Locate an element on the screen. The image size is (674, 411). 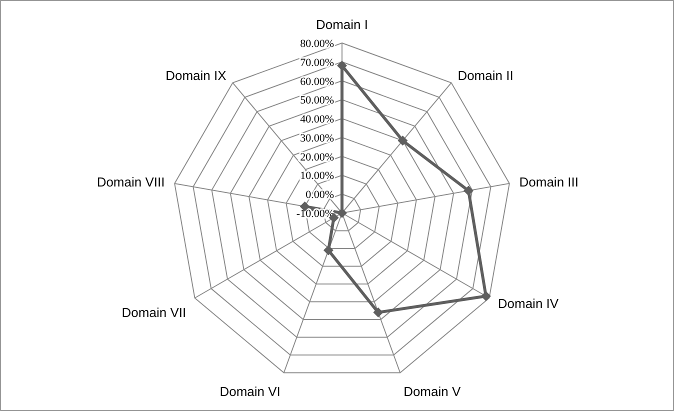
spoke-label: Domain III is located at coordinates (549, 182).